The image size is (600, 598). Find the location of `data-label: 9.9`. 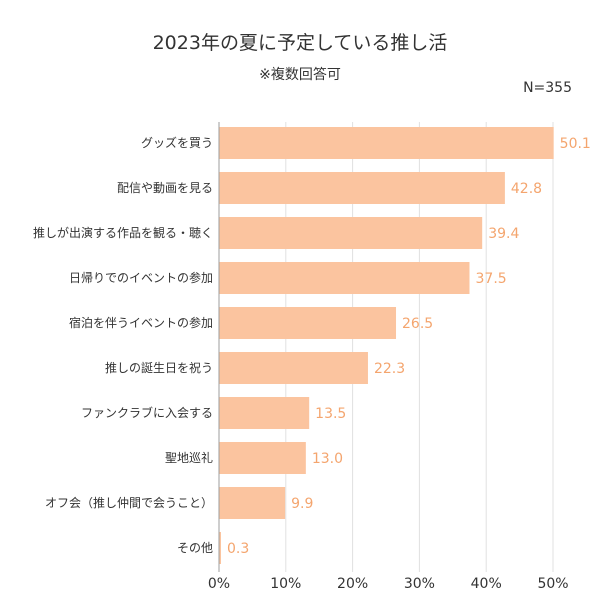

data-label: 9.9 is located at coordinates (302, 504).